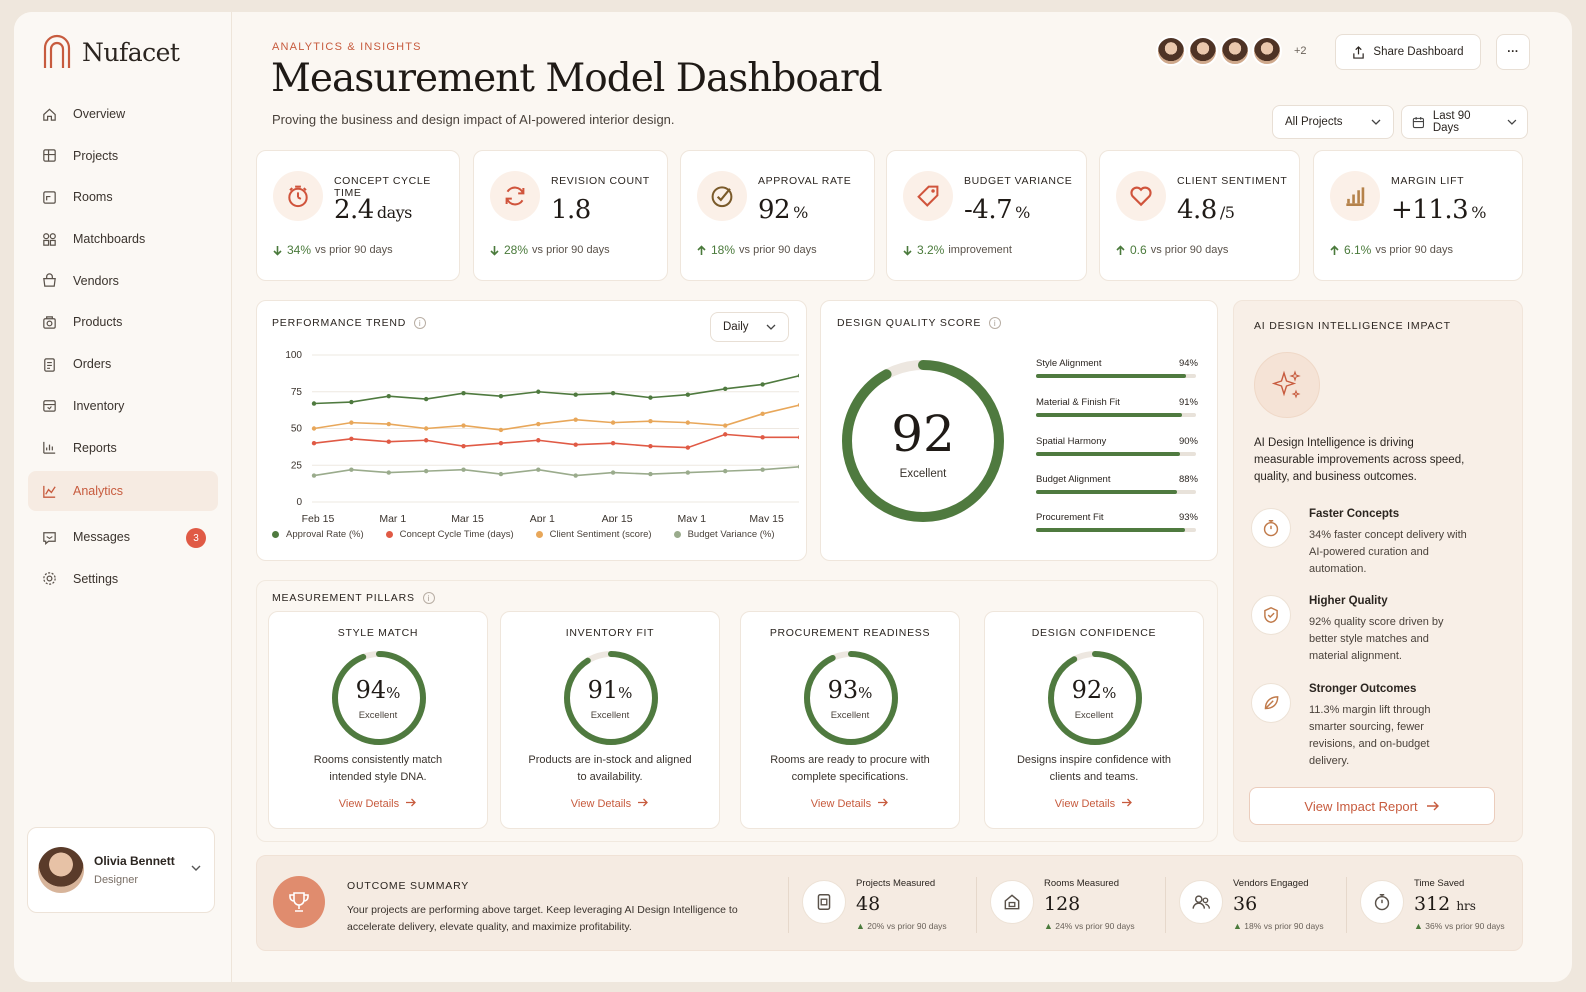 Image resolution: width=1586 pixels, height=992 pixels. I want to click on kpi-card: MARGIN LIFT +11.3% 6.1% vs prior 90 days, so click(1418, 215).